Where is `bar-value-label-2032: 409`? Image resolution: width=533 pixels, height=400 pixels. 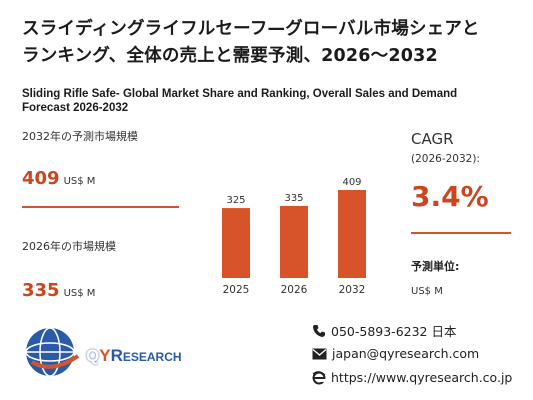
bar-value-label-2032: 409 is located at coordinates (351, 182).